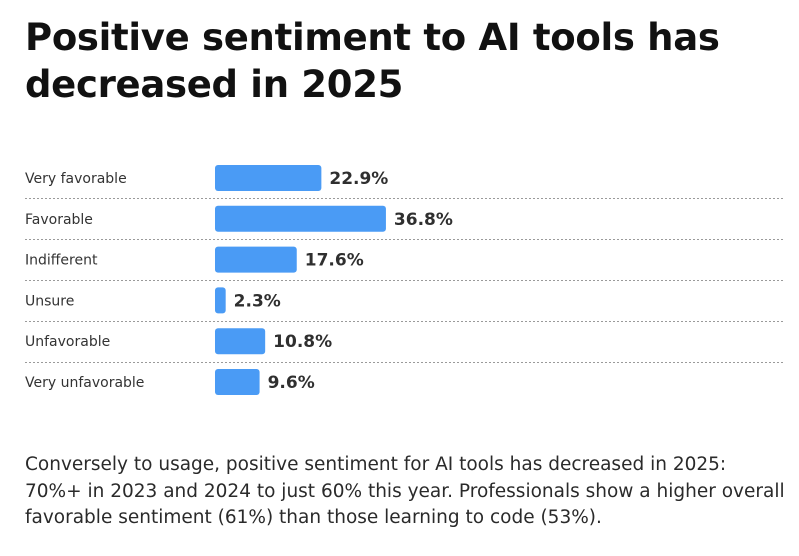 The height and width of the screenshot is (556, 799). Describe the element at coordinates (257, 301) in the screenshot. I see `data-label: 2.3%` at that location.